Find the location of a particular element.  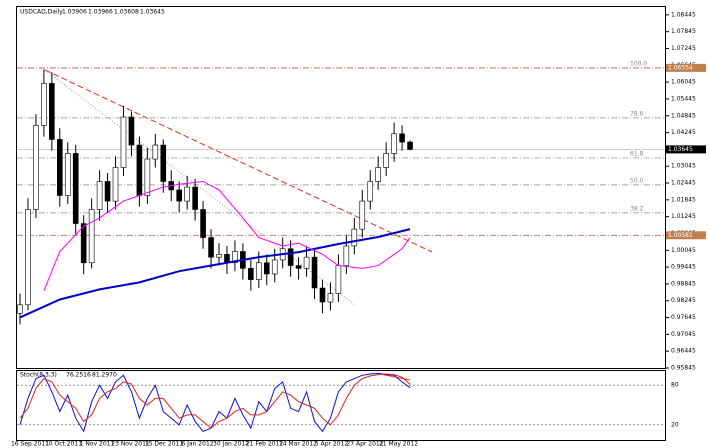

stoch-divergence-line is located at coordinates (395, 377).